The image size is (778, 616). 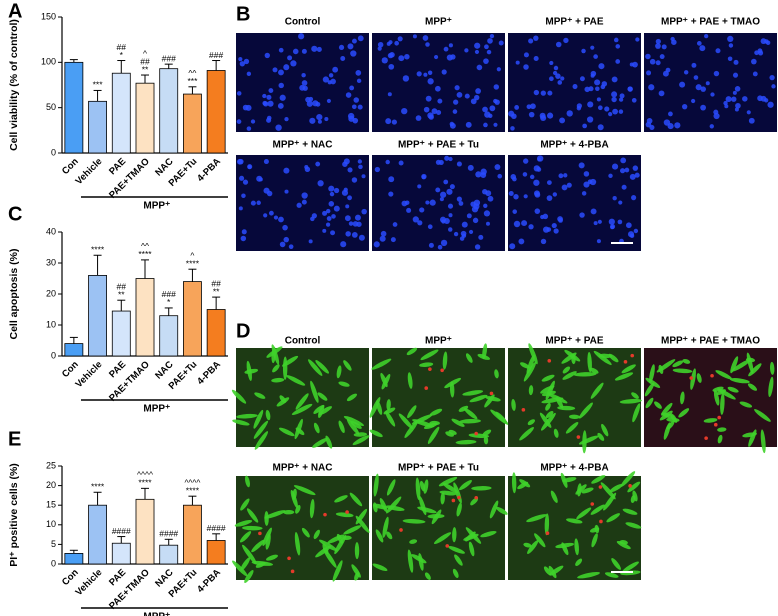 What do you see at coordinates (710, 397) in the screenshot?
I see `micrograph` at bounding box center [710, 397].